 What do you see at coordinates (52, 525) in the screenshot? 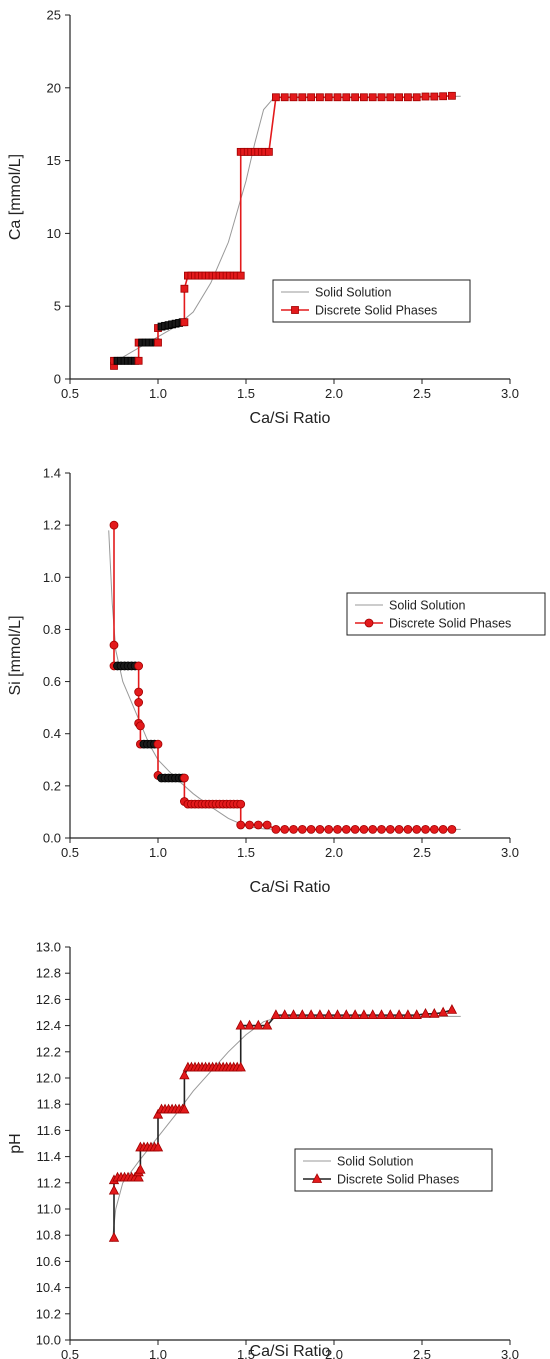
I see `y-tick-label: 1.2` at bounding box center [52, 525].